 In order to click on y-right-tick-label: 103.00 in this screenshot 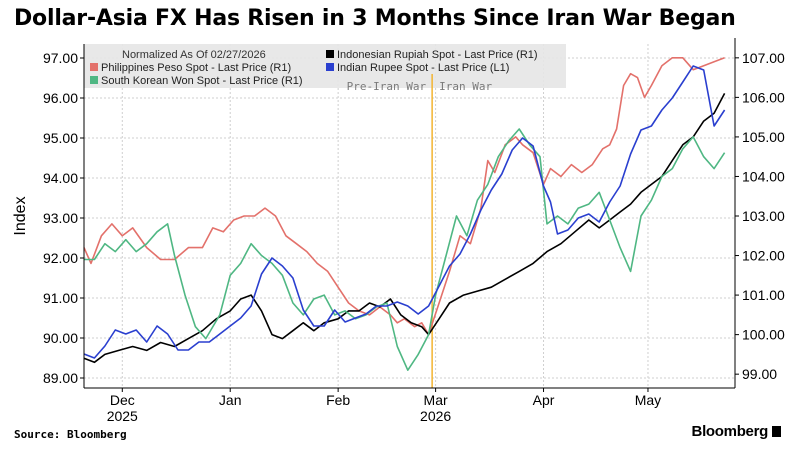, I will do `click(763, 216)`.